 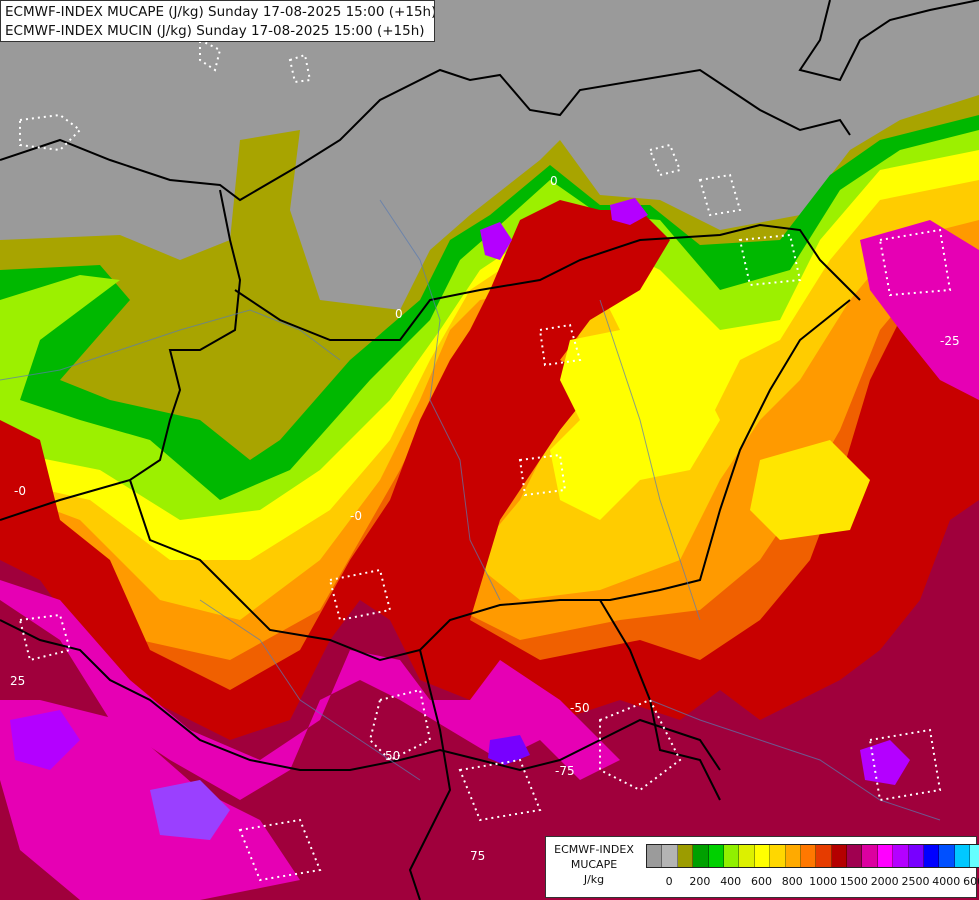 What do you see at coordinates (594, 879) in the screenshot?
I see `legend-title-line-3: J/kg` at bounding box center [594, 879].